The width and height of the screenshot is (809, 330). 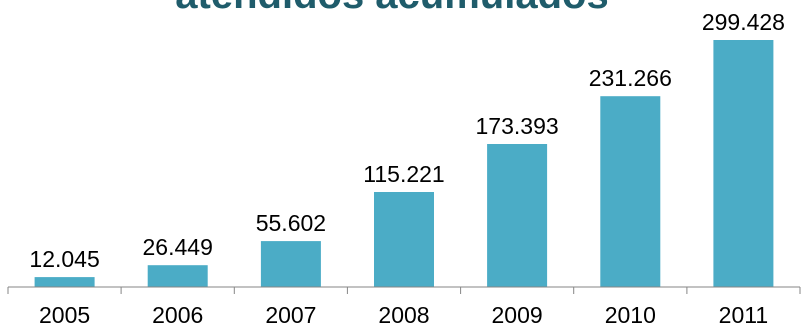 What do you see at coordinates (64, 282) in the screenshot?
I see `bar-2005` at bounding box center [64, 282].